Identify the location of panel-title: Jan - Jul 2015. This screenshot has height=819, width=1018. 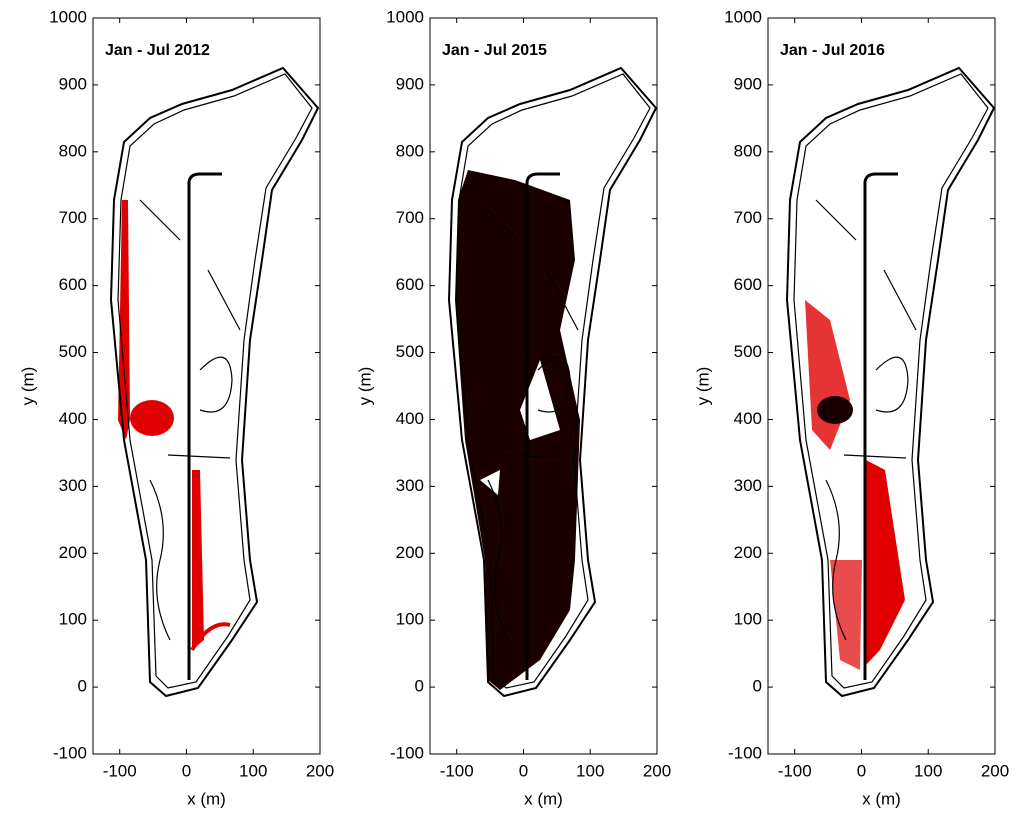
(494, 50).